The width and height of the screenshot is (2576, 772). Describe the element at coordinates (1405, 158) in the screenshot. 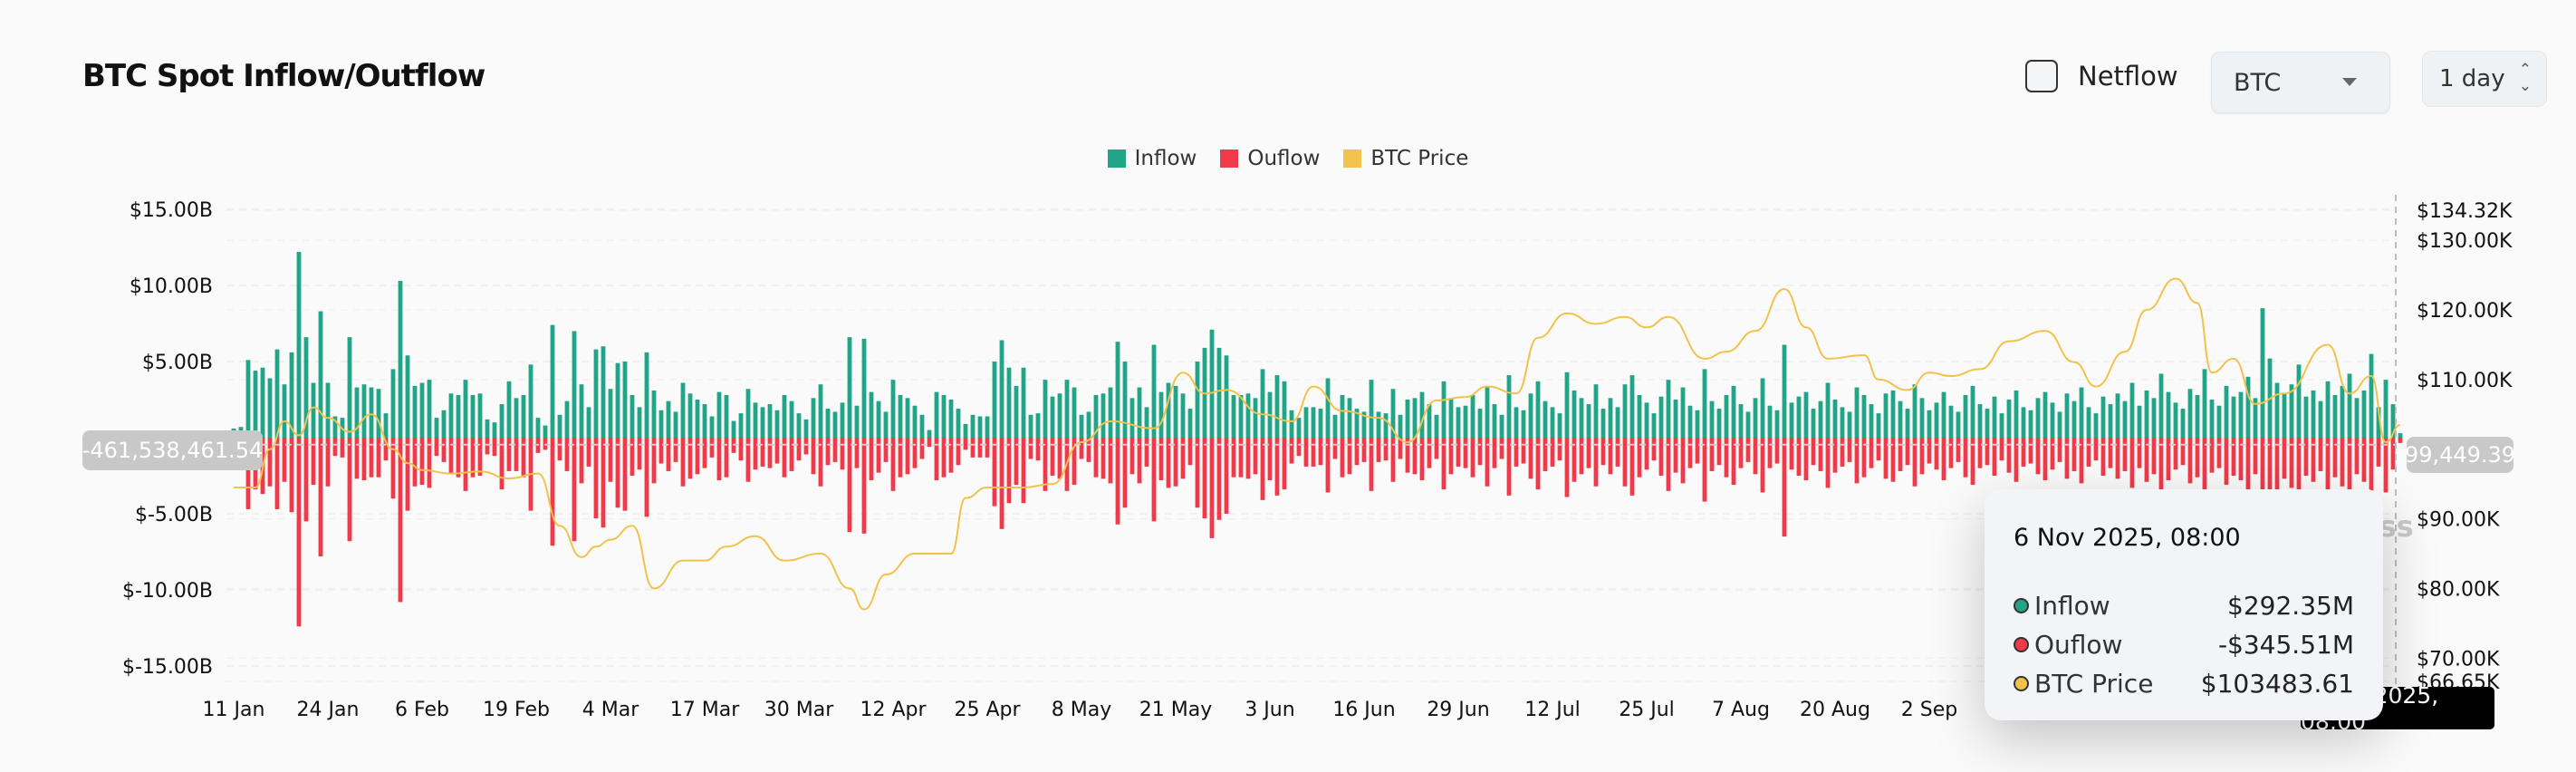

I see `legend-item-btc-price: BTC Price` at that location.